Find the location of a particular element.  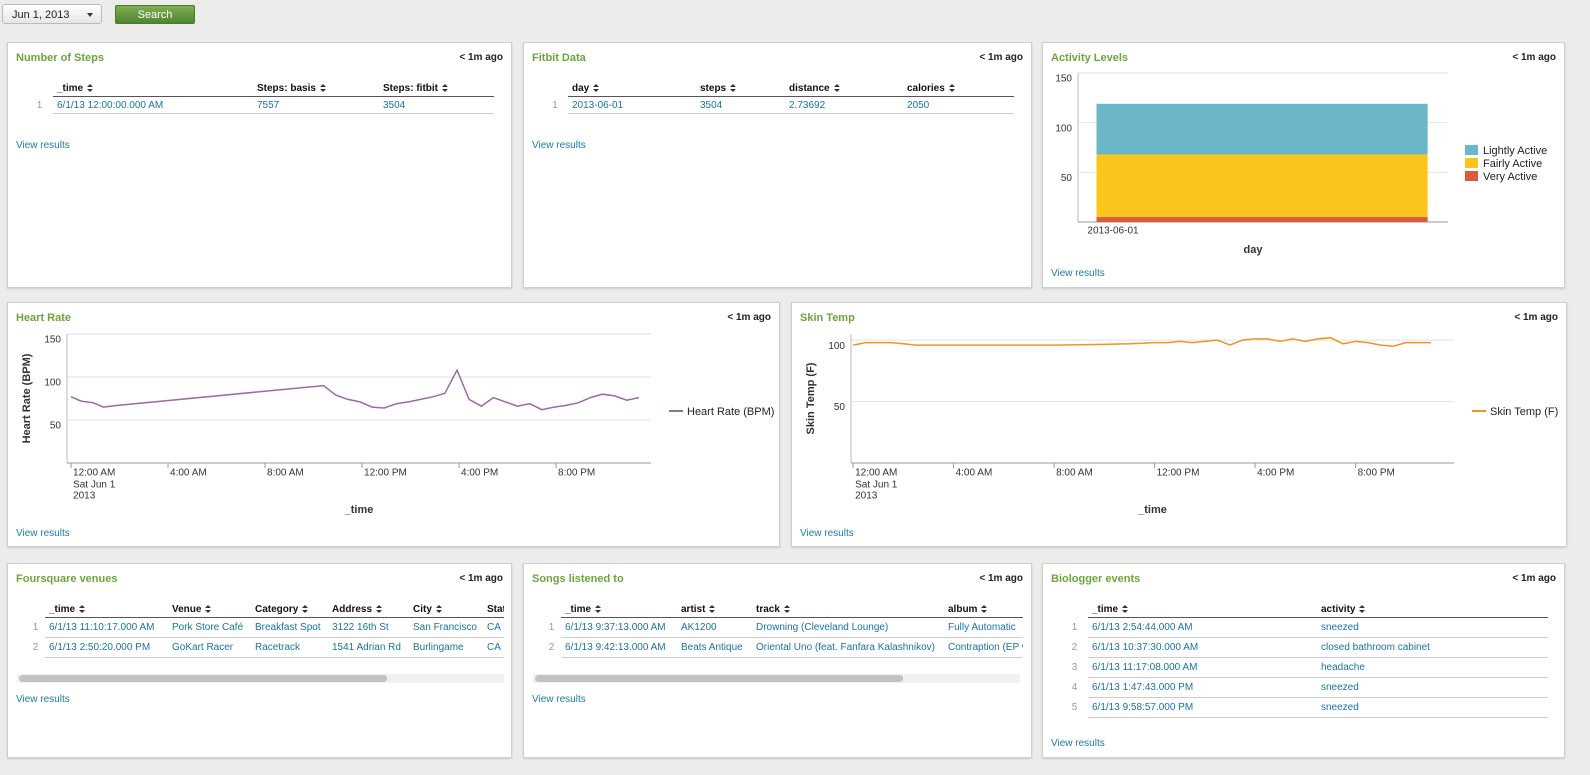

row-index: 5 is located at coordinates (1074, 707).